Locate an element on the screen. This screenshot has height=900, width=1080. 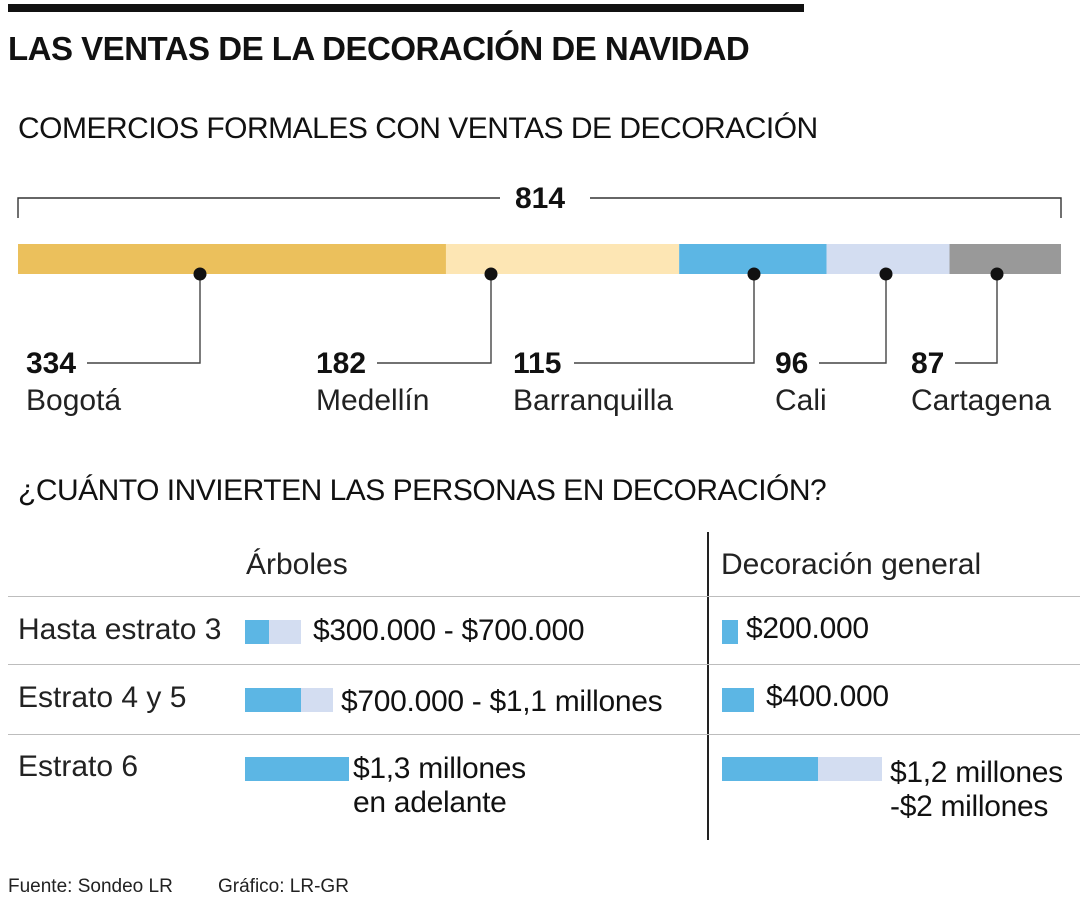
bar-segment-bogot is located at coordinates (232, 259).